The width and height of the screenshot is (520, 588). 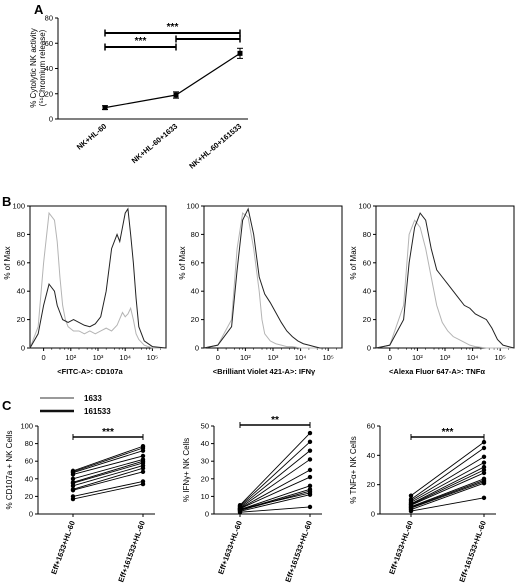 I want to click on panel-b2-ytick-label: 100, so click(x=192, y=206).